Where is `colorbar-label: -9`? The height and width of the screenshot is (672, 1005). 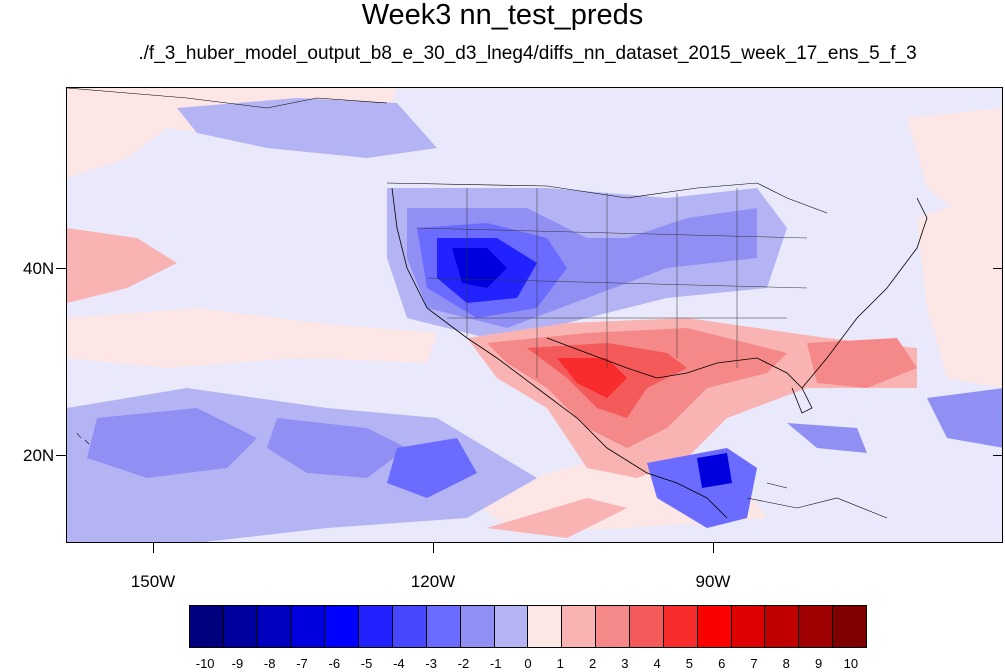 colorbar-label: -9 is located at coordinates (237, 663).